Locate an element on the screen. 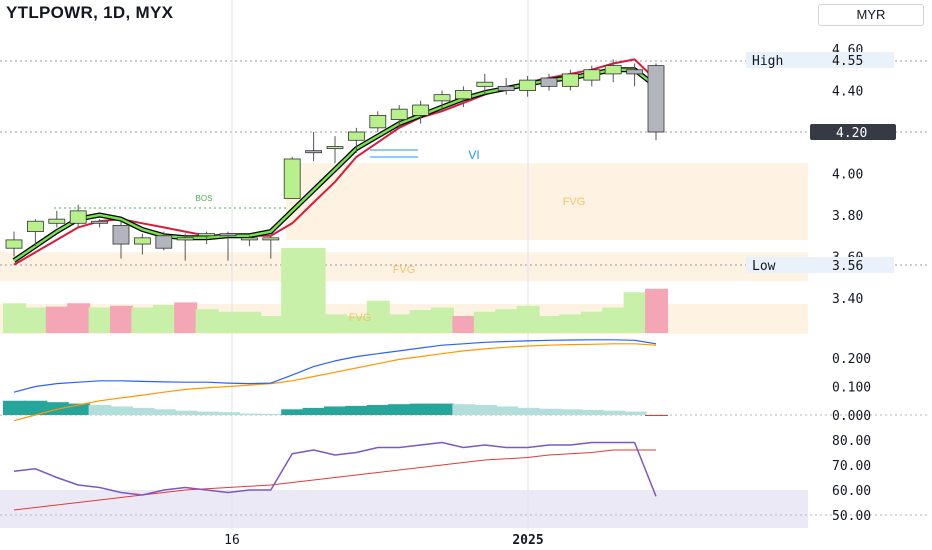  vi-annotation: VI is located at coordinates (473, 155).